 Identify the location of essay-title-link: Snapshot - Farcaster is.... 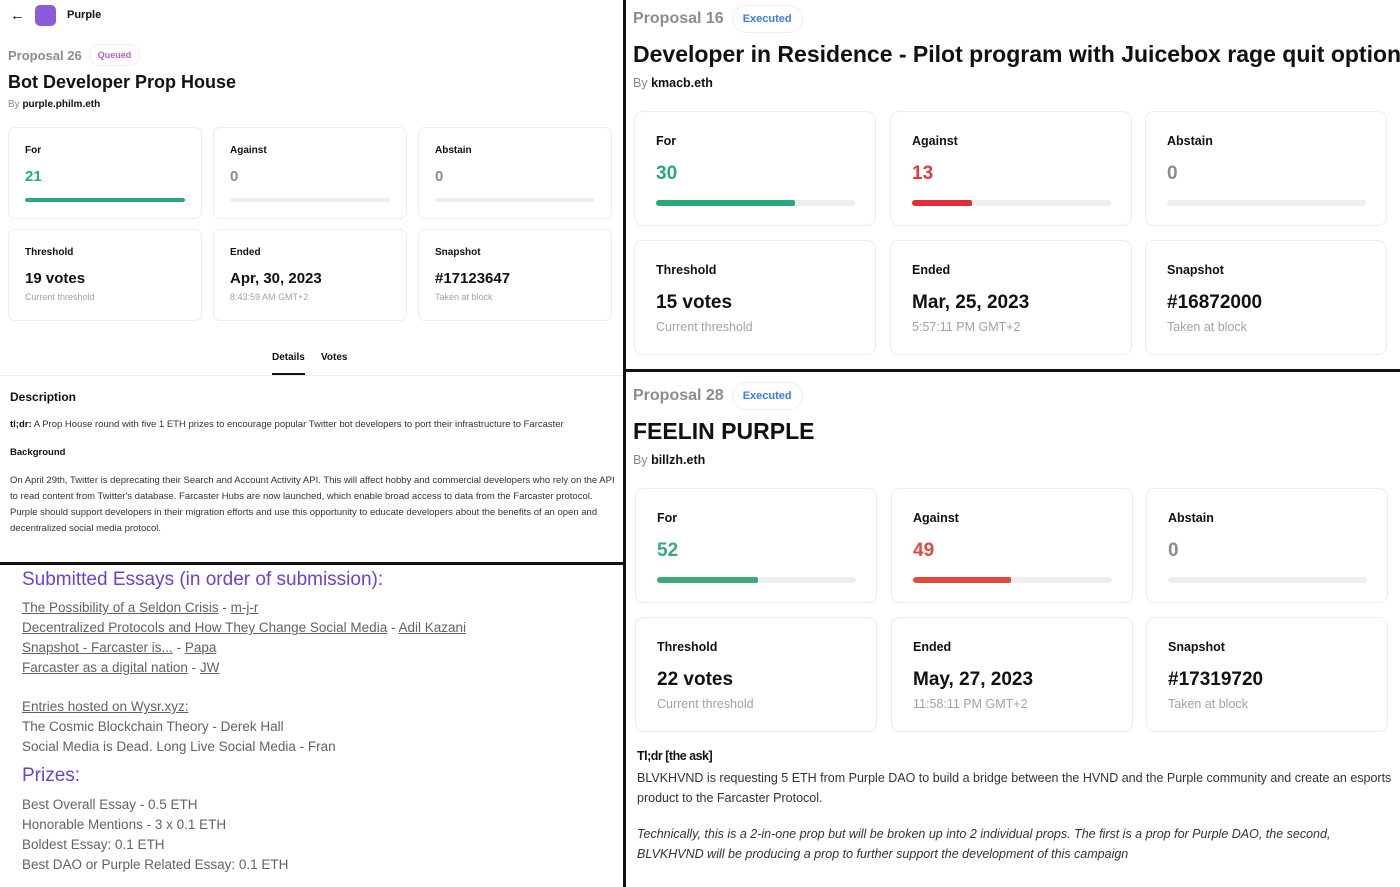
(97, 647).